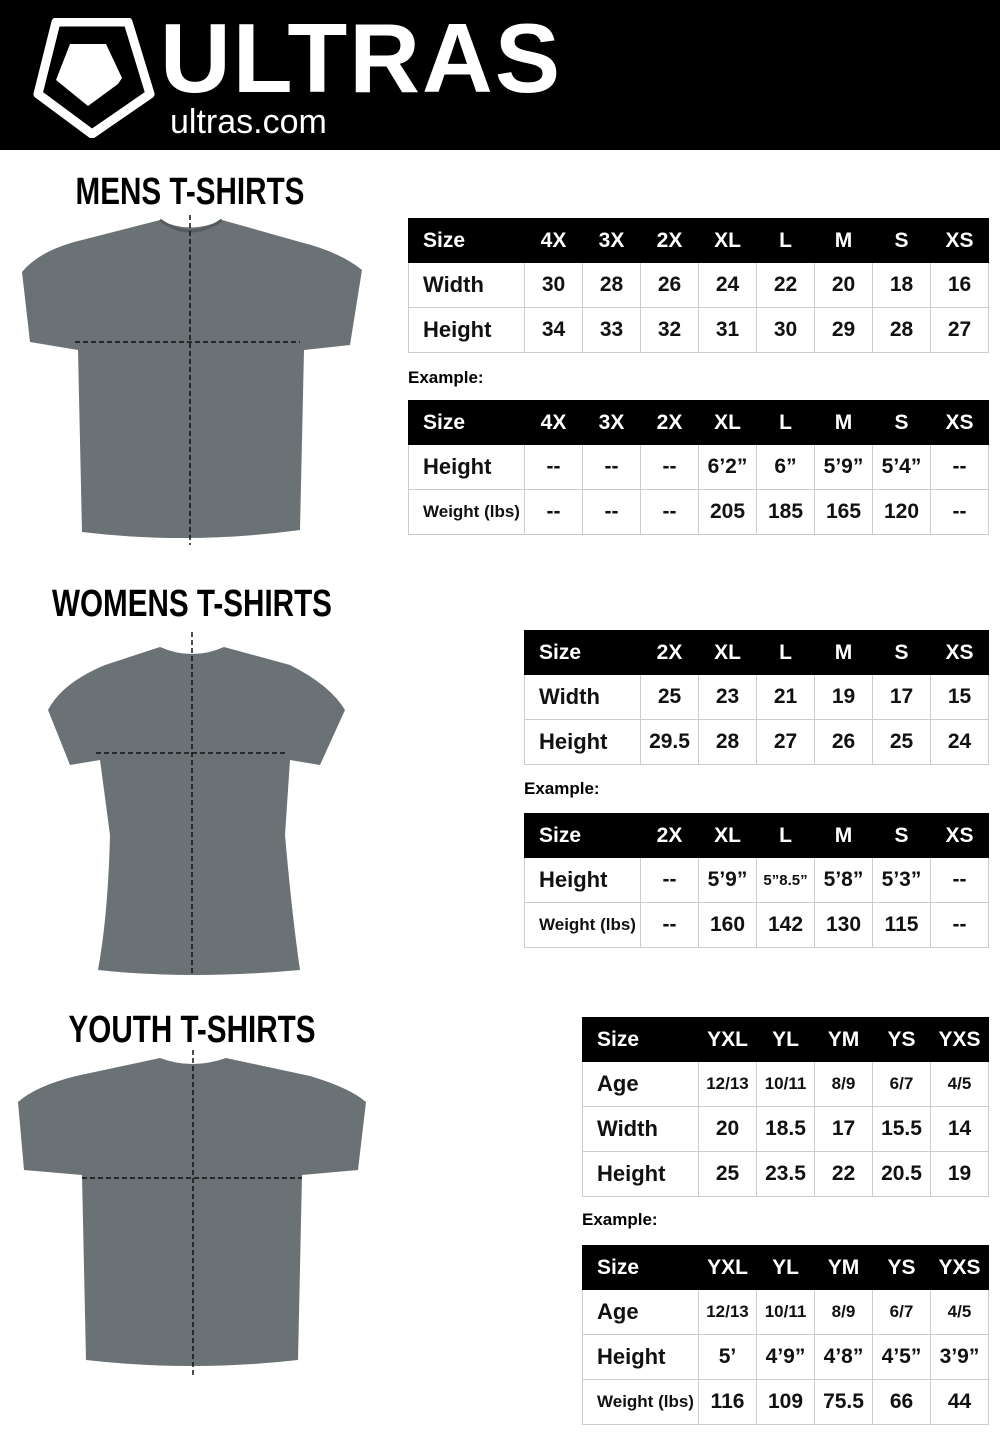  I want to click on value-cell: 24, so click(727, 285).